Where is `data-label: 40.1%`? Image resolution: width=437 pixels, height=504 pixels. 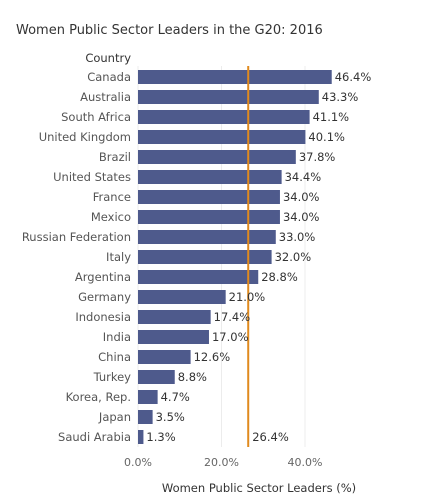
data-label: 40.1% is located at coordinates (326, 137).